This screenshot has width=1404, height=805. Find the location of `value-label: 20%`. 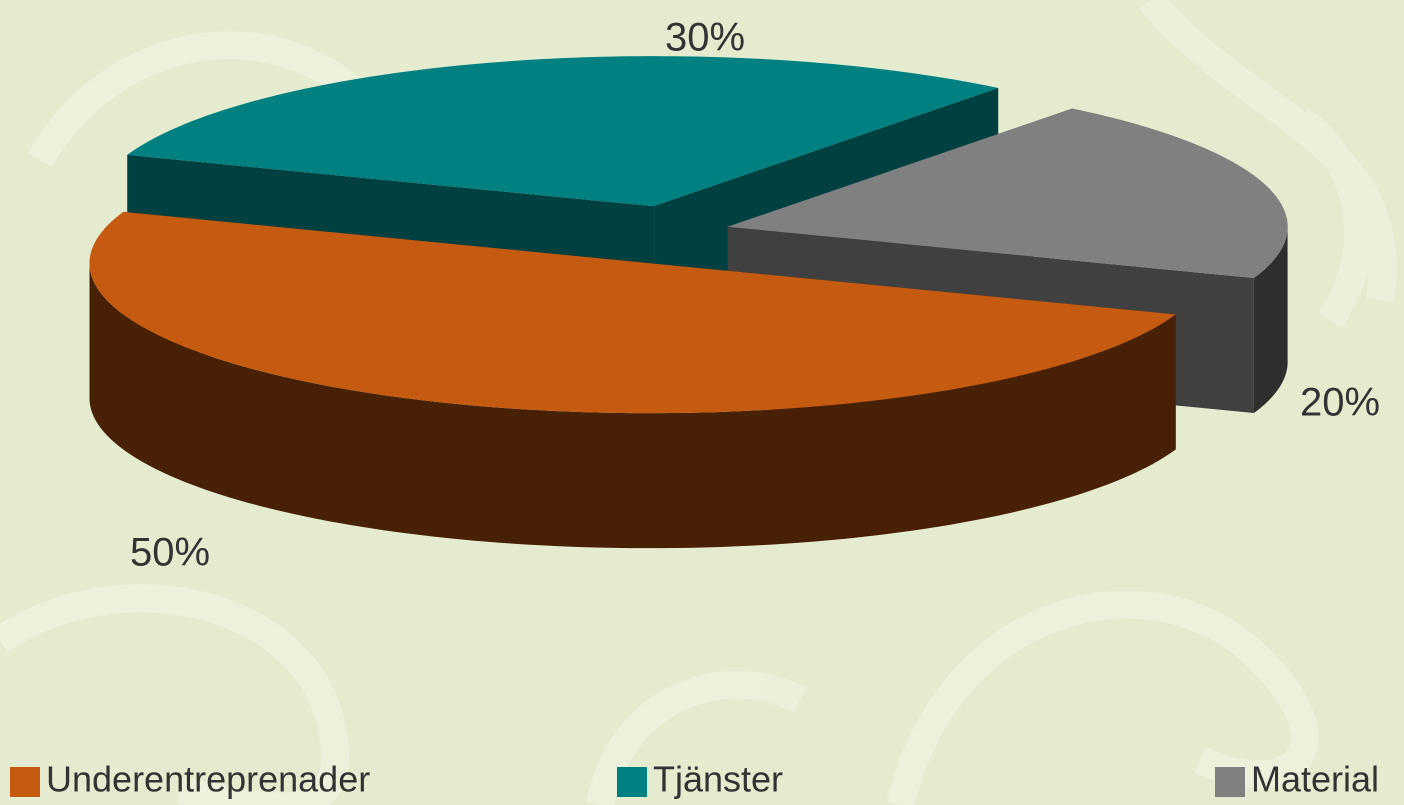

value-label: 20% is located at coordinates (1340, 403).